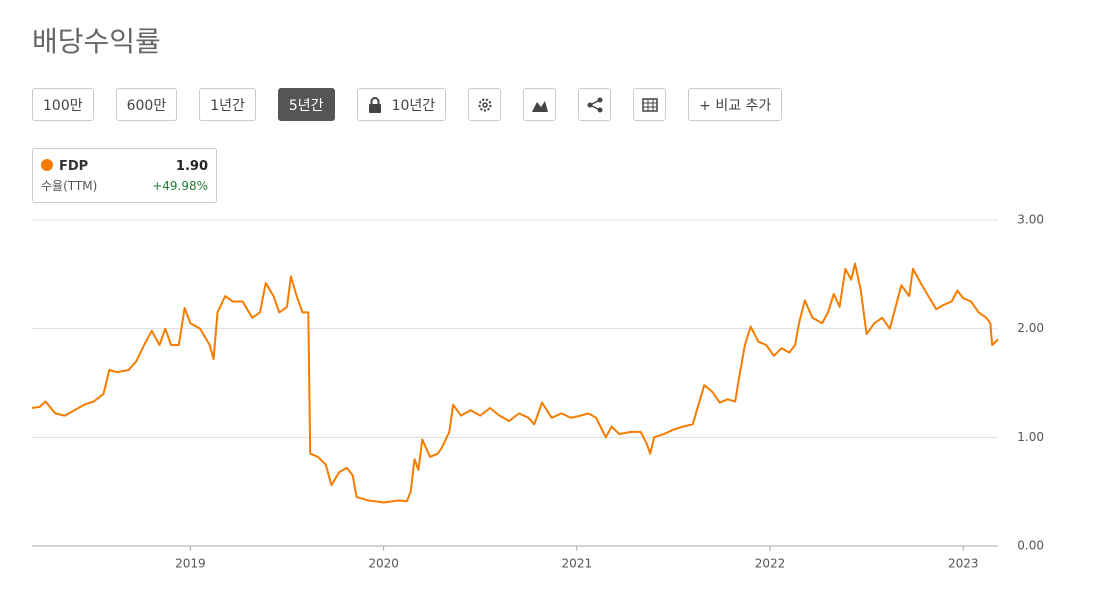 The image size is (1116, 615). I want to click on table-icon, so click(649, 104).